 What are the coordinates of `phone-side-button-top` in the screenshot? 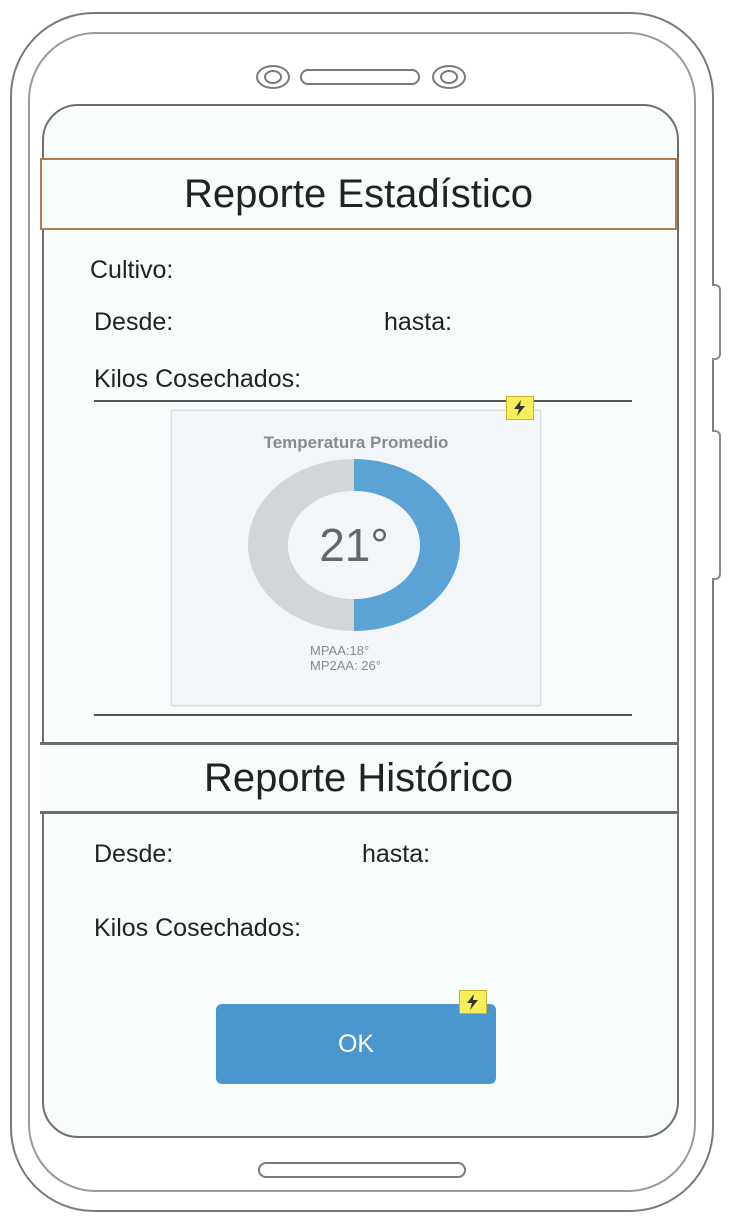 It's located at (716, 322).